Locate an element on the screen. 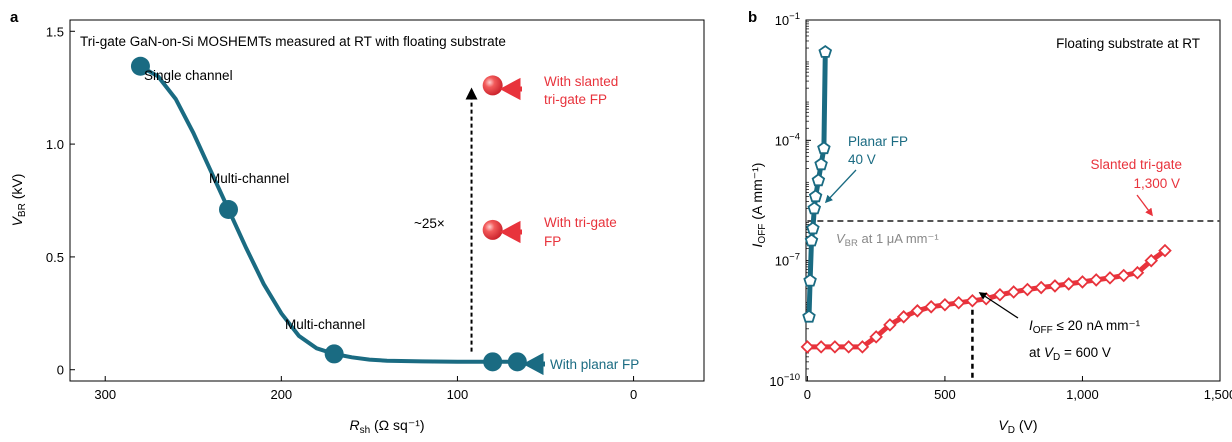 This screenshot has height=442, width=1232. label-single-channel: Single channel is located at coordinates (188, 75).